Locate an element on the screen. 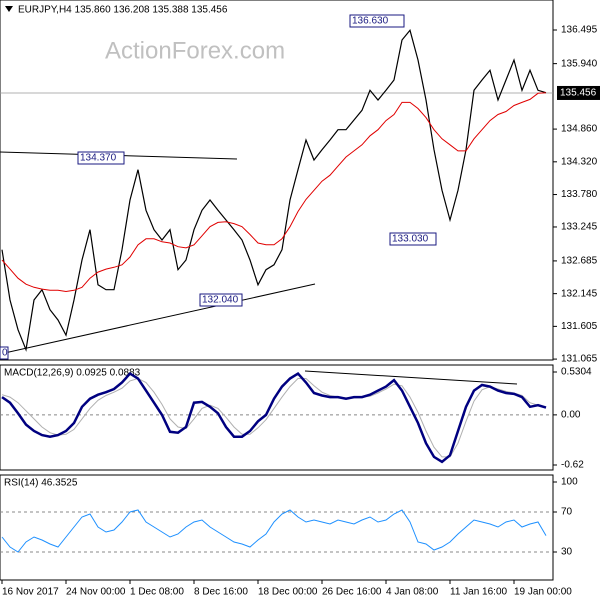 The image size is (600, 600). y-tick-label: 133.245 is located at coordinates (579, 227).